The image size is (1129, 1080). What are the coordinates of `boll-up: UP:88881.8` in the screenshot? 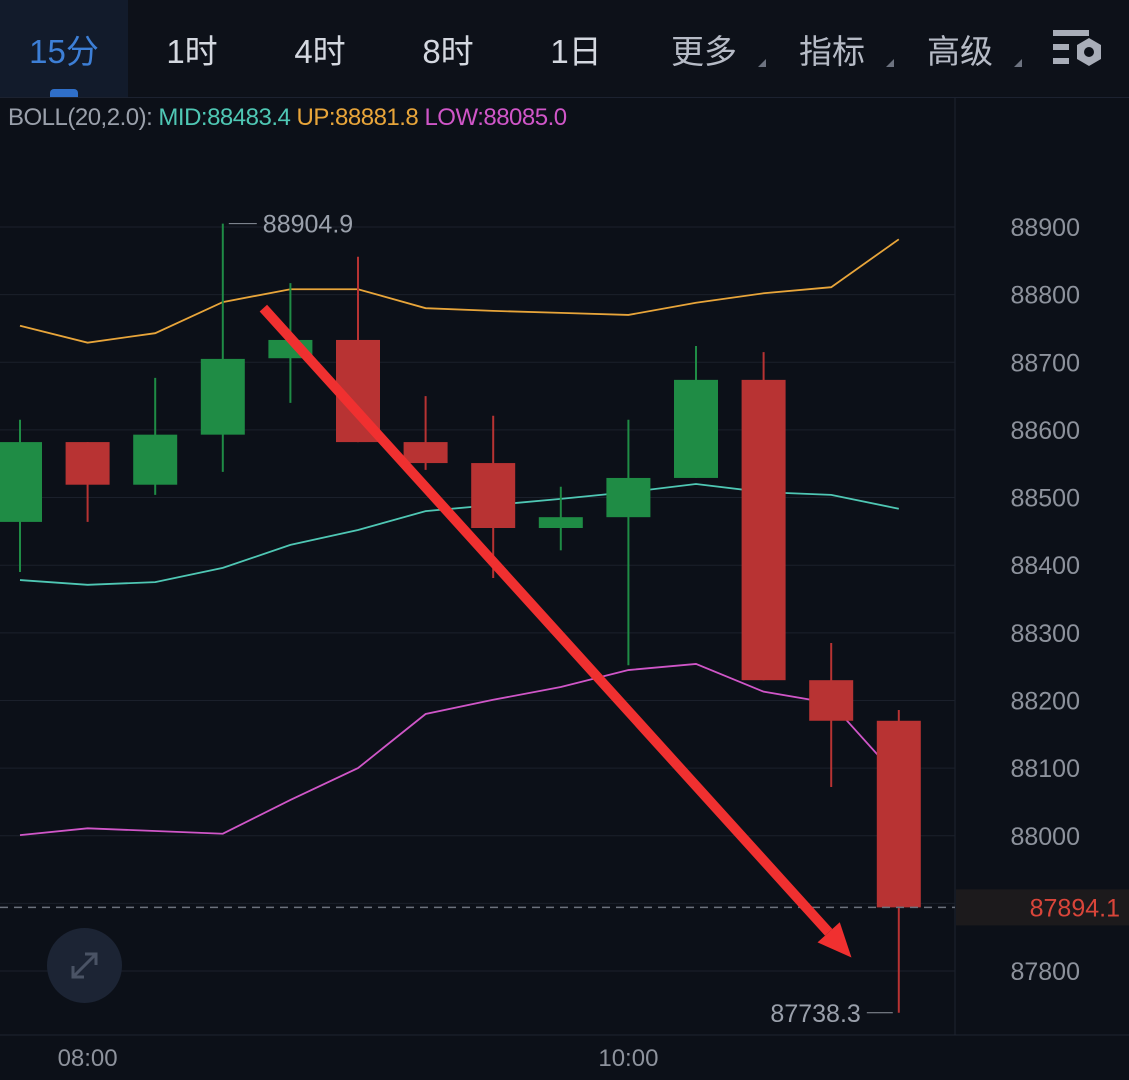 It's located at (357, 117).